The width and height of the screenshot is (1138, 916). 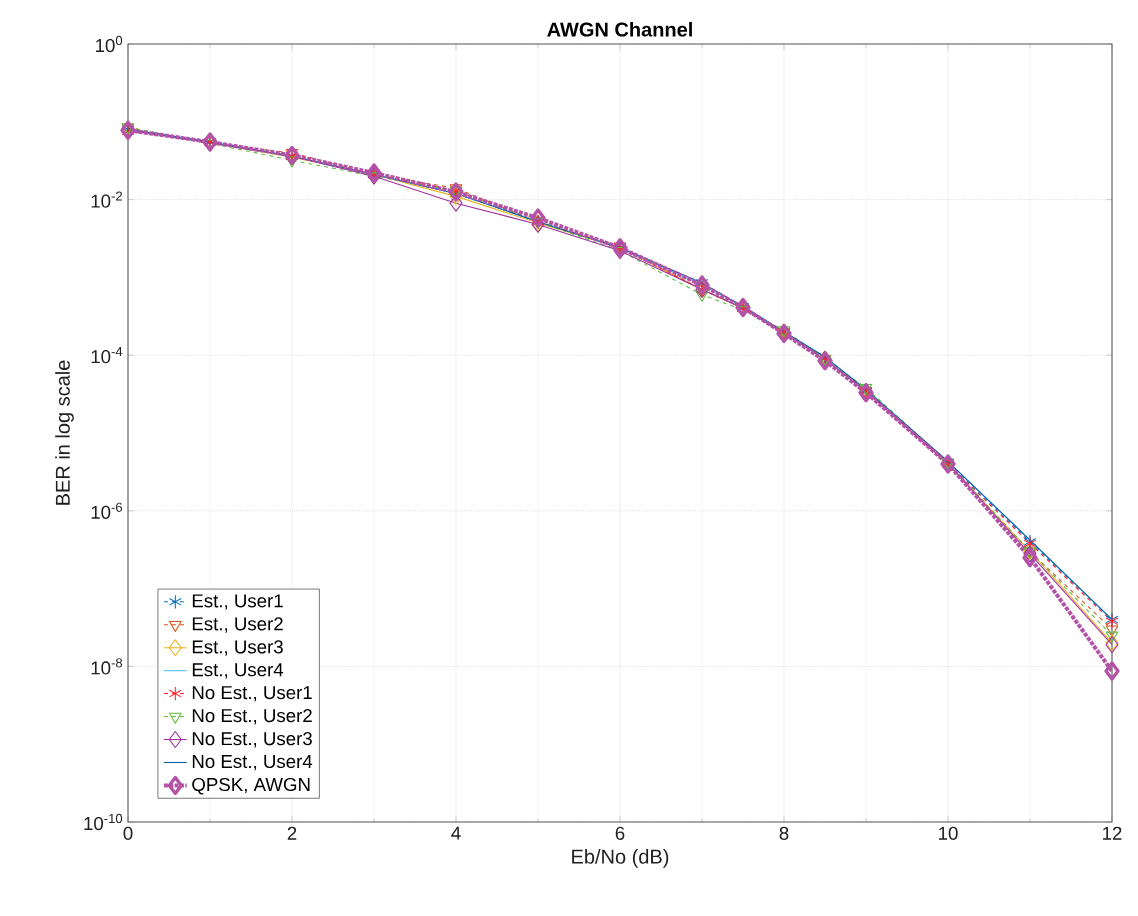 What do you see at coordinates (619, 29) in the screenshot?
I see `chart-title: AWGN Channel` at bounding box center [619, 29].